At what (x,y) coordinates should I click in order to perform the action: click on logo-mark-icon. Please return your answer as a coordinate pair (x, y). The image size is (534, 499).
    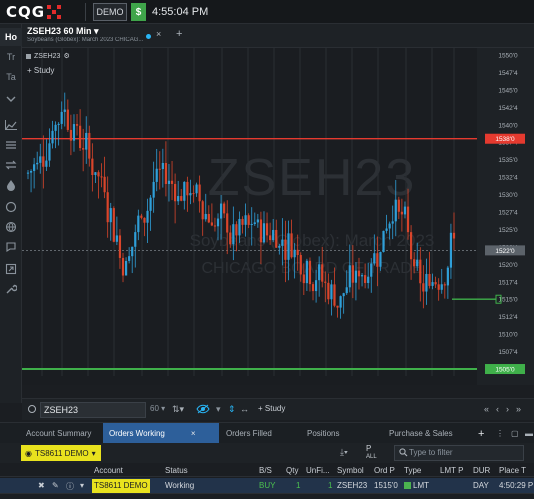
    Looking at the image, I should click on (54, 12).